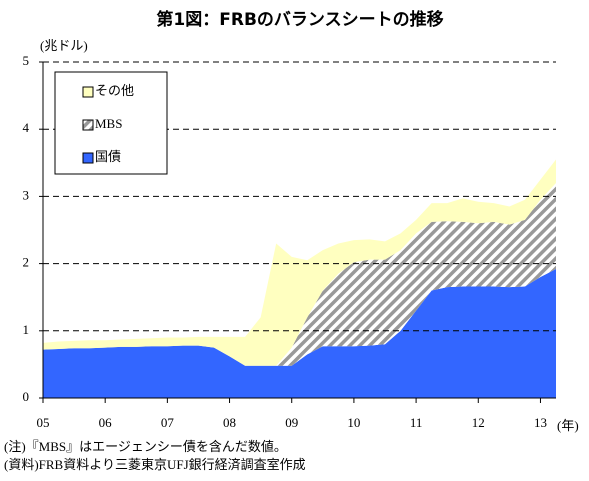 This screenshot has width=589, height=481. Describe the element at coordinates (168, 422) in the screenshot. I see `x-tick-label: 07` at that location.